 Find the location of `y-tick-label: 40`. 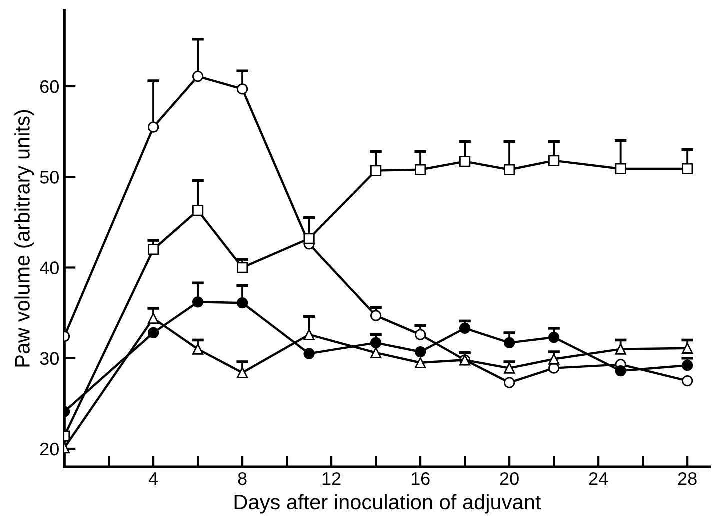

y-tick-label: 40 is located at coordinates (49, 268).